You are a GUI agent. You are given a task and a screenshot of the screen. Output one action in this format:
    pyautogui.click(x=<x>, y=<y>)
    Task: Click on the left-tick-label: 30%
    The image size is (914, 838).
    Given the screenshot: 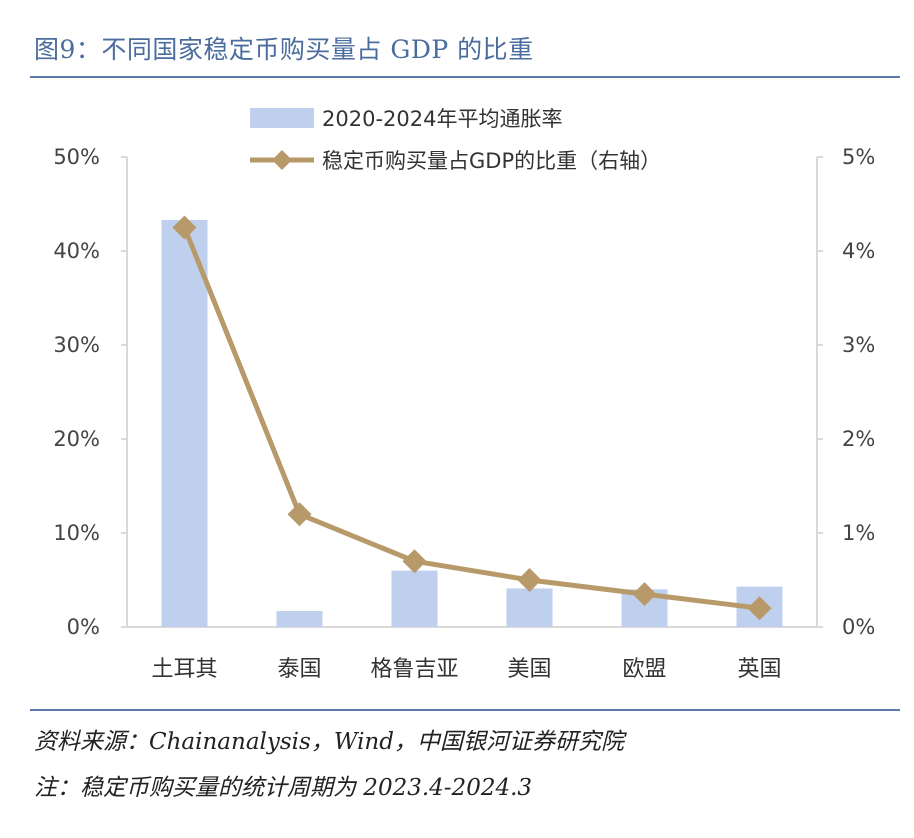 What is the action you would take?
    pyautogui.click(x=76, y=345)
    